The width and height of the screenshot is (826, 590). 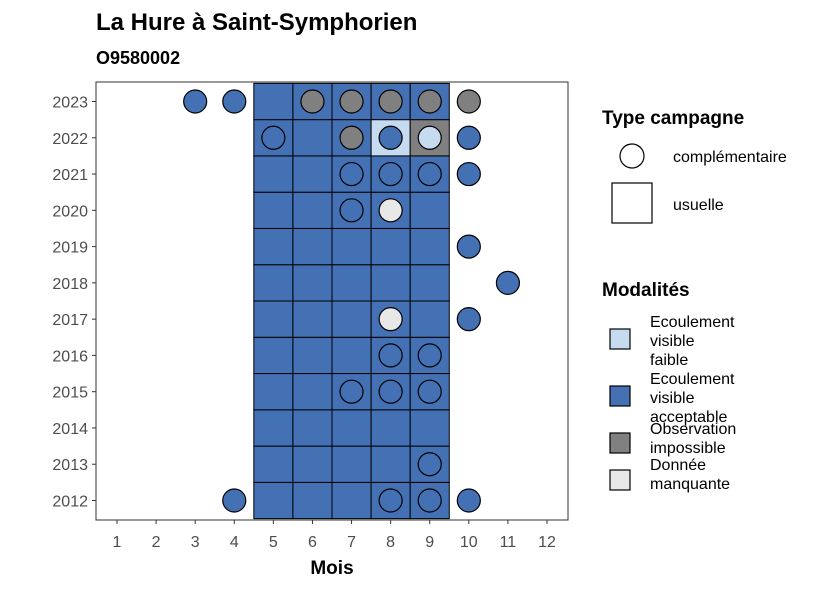 I want to click on x-axis-title: Mois, so click(x=331, y=568).